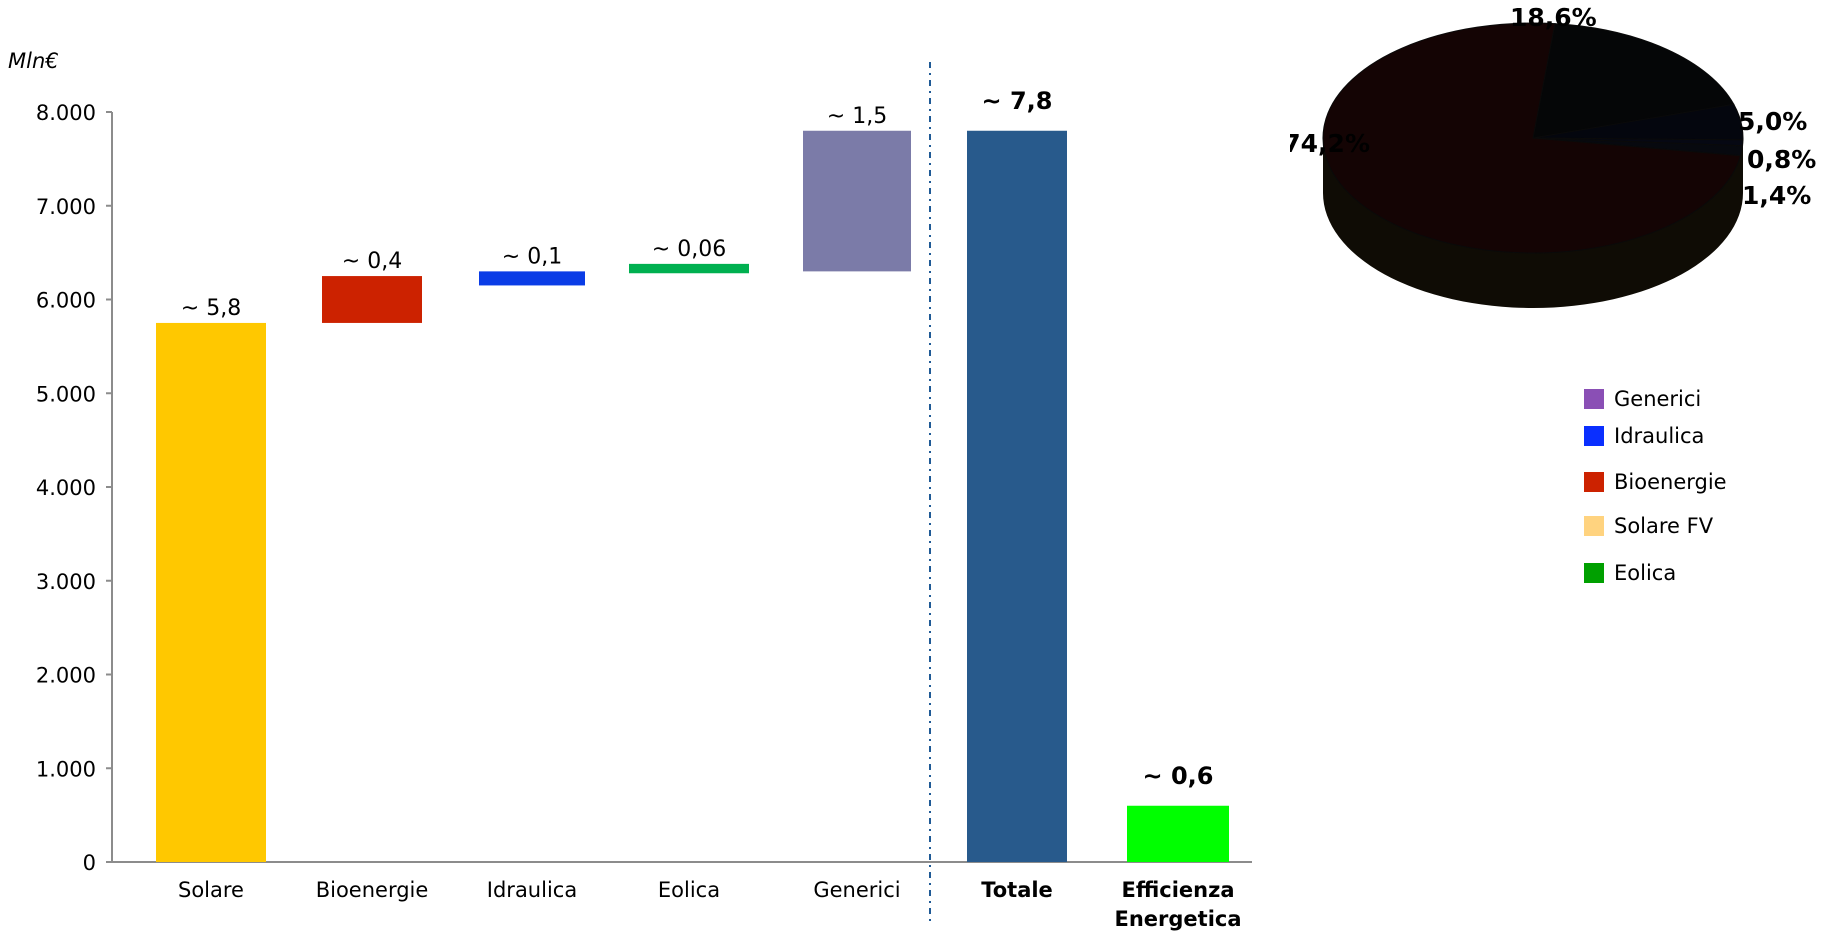  I want to click on data-label: ~ 1,5, so click(857, 116).